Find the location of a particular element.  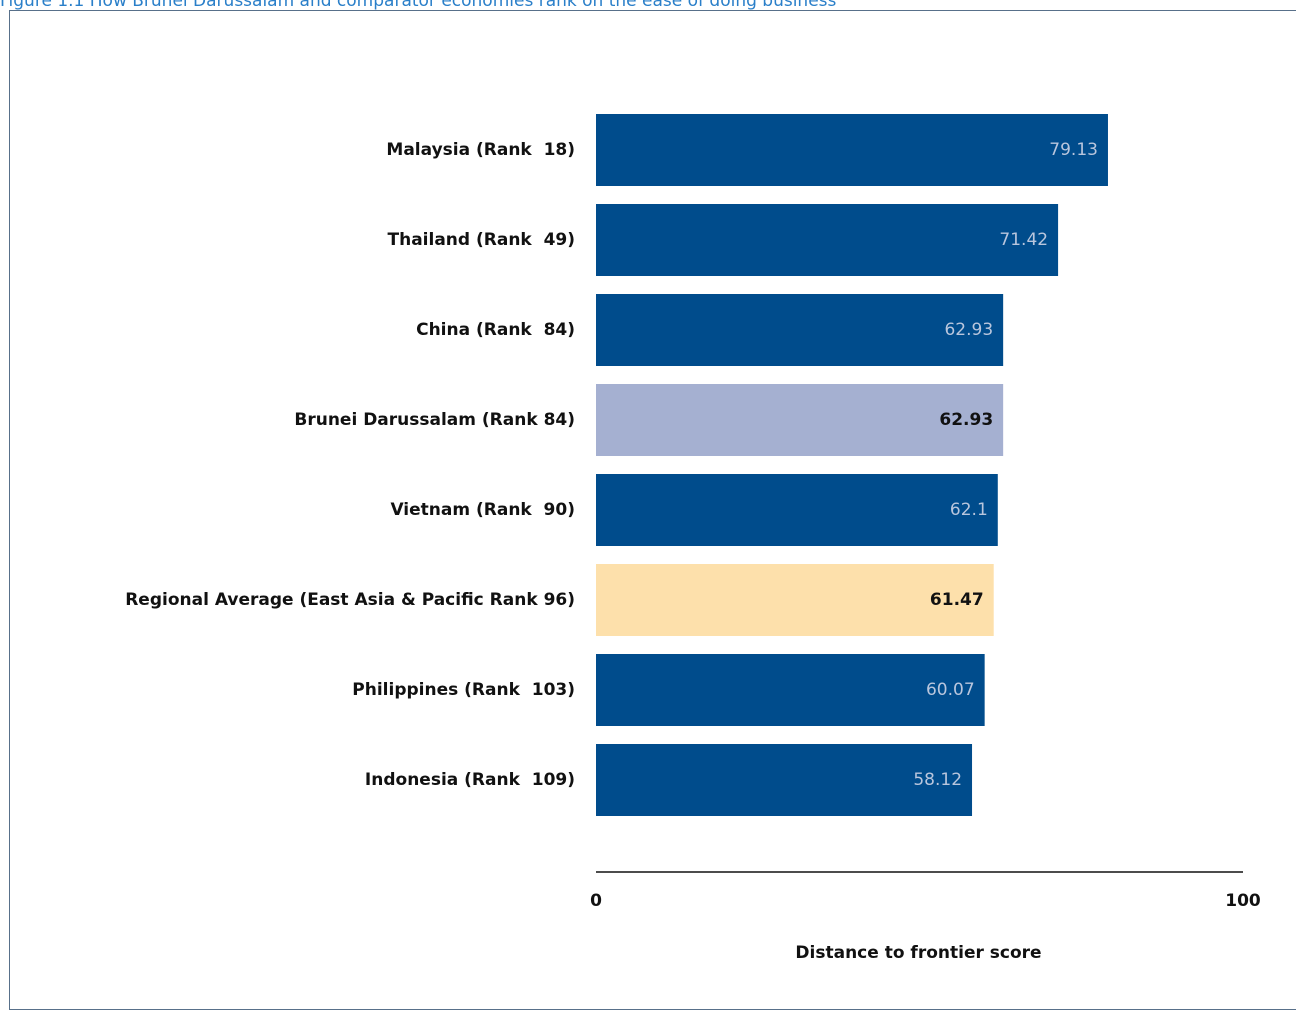

caption-number: 1.1 is located at coordinates (71, 5).